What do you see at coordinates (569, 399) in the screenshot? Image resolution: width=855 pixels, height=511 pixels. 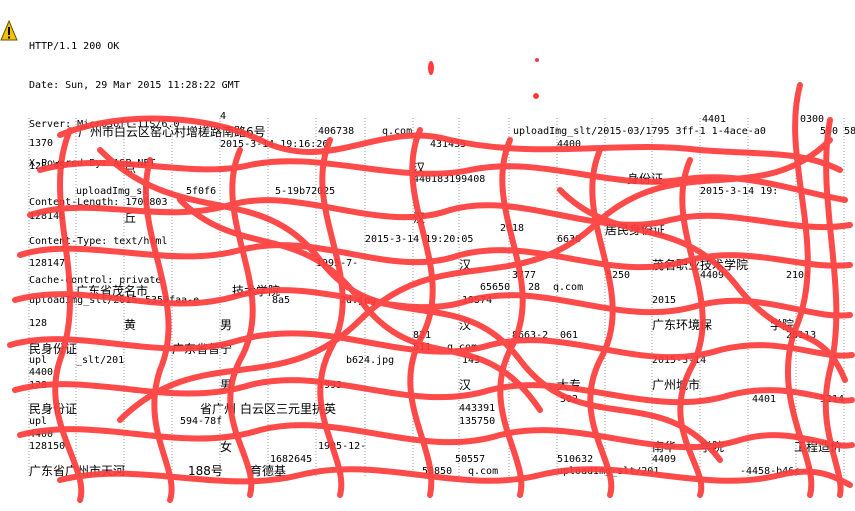 I see `table-cell-fragment: 502` at bounding box center [569, 399].